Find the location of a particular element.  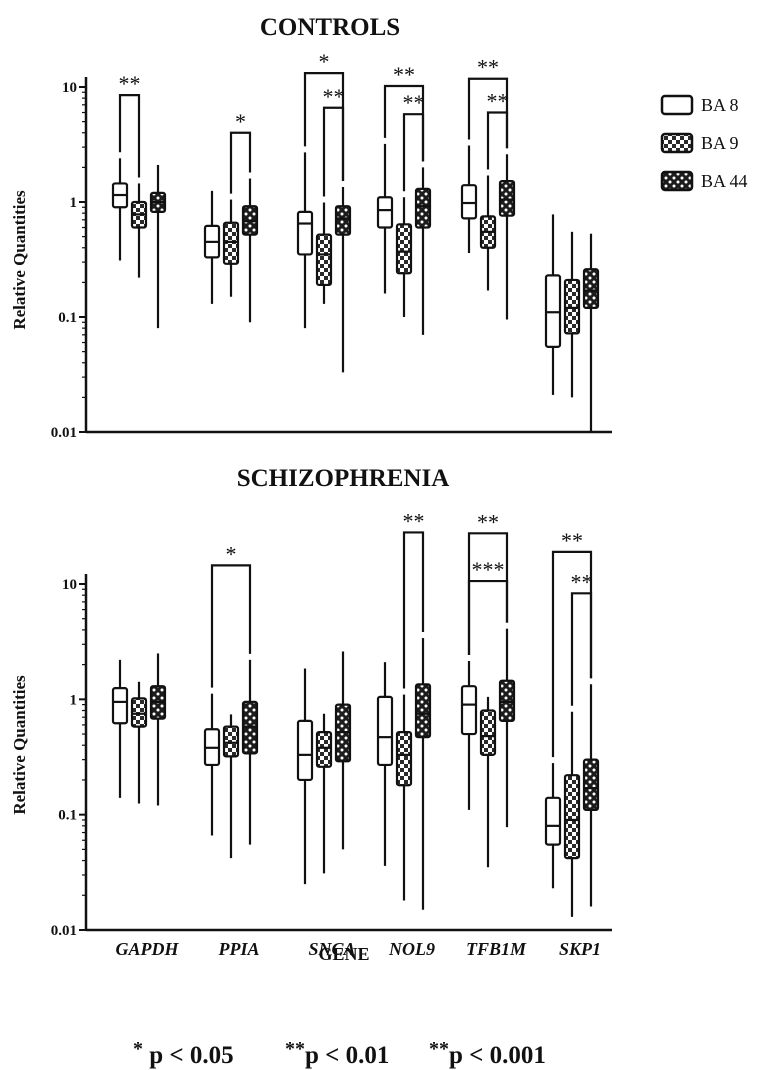

schizophrenia-title: SCHIZOPHRENIA is located at coordinates (343, 478).